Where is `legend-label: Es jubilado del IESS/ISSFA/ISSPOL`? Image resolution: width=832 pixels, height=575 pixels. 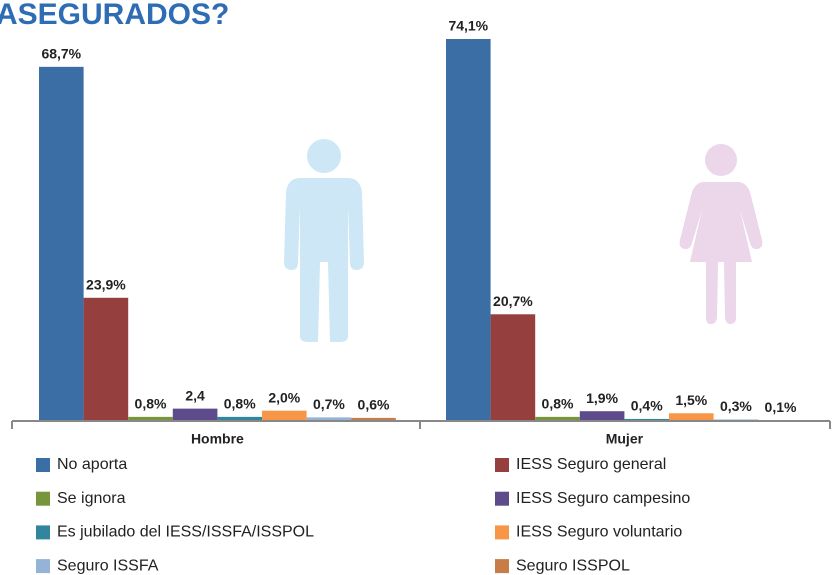
legend-label: Es jubilado del IESS/ISSFA/ISSPOL is located at coordinates (185, 532).